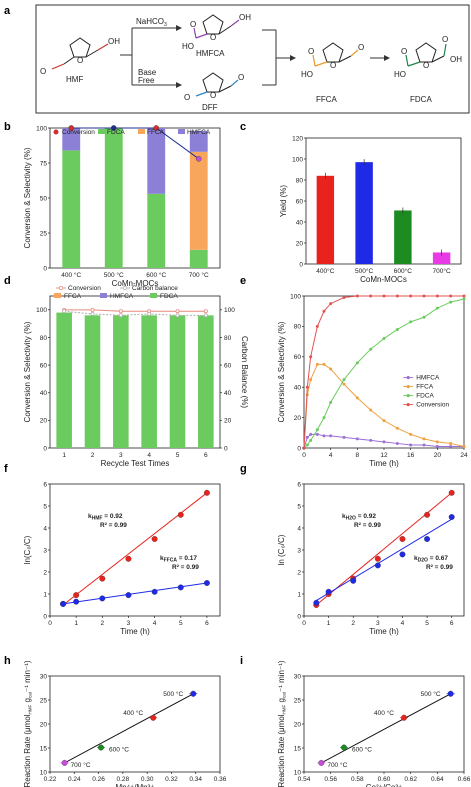 Image resolution: width=471 pixels, height=787 pixels. What do you see at coordinates (156, 128) in the screenshot?
I see `conversion-point` at bounding box center [156, 128].